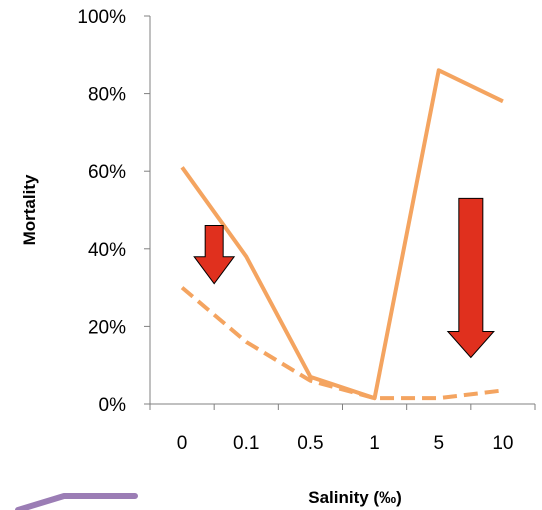 This screenshot has height=510, width=542. I want to click on decorative-connector, so click(76, 501).